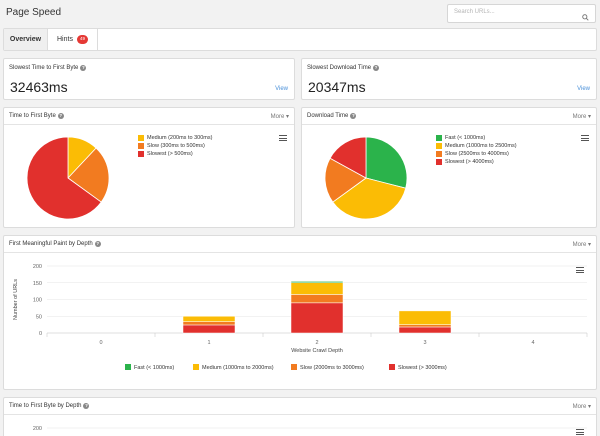 Image resolution: width=600 pixels, height=436 pixels. Describe the element at coordinates (339, 68) in the screenshot. I see `stat-title-text: Slowest Download Time` at that location.